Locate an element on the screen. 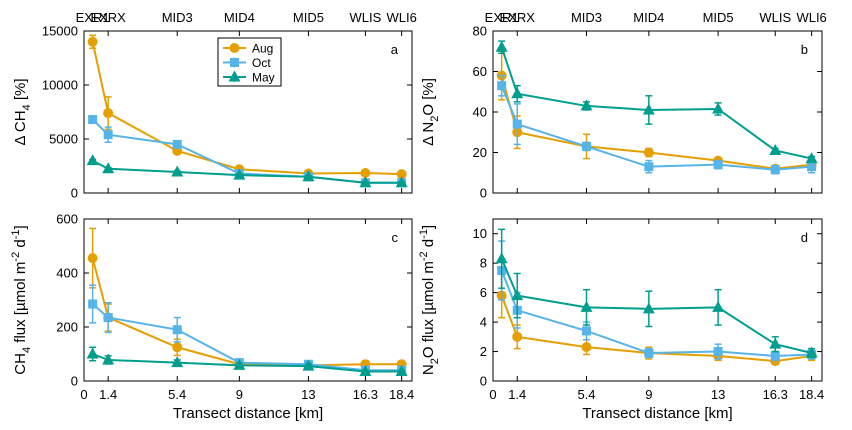  y-tick-label: 10000 is located at coordinates (60, 85).